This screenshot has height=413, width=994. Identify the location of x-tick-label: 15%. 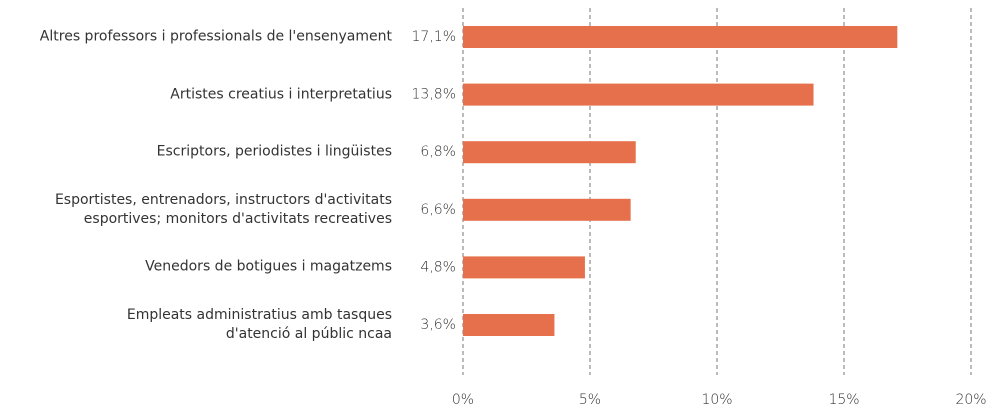
(843, 400).